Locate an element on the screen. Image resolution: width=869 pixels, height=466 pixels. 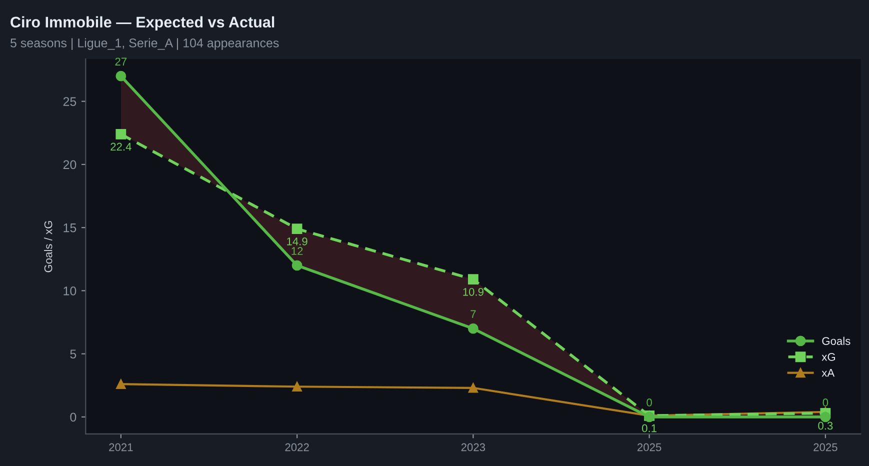
y-tick-label: 5 is located at coordinates (73, 354).